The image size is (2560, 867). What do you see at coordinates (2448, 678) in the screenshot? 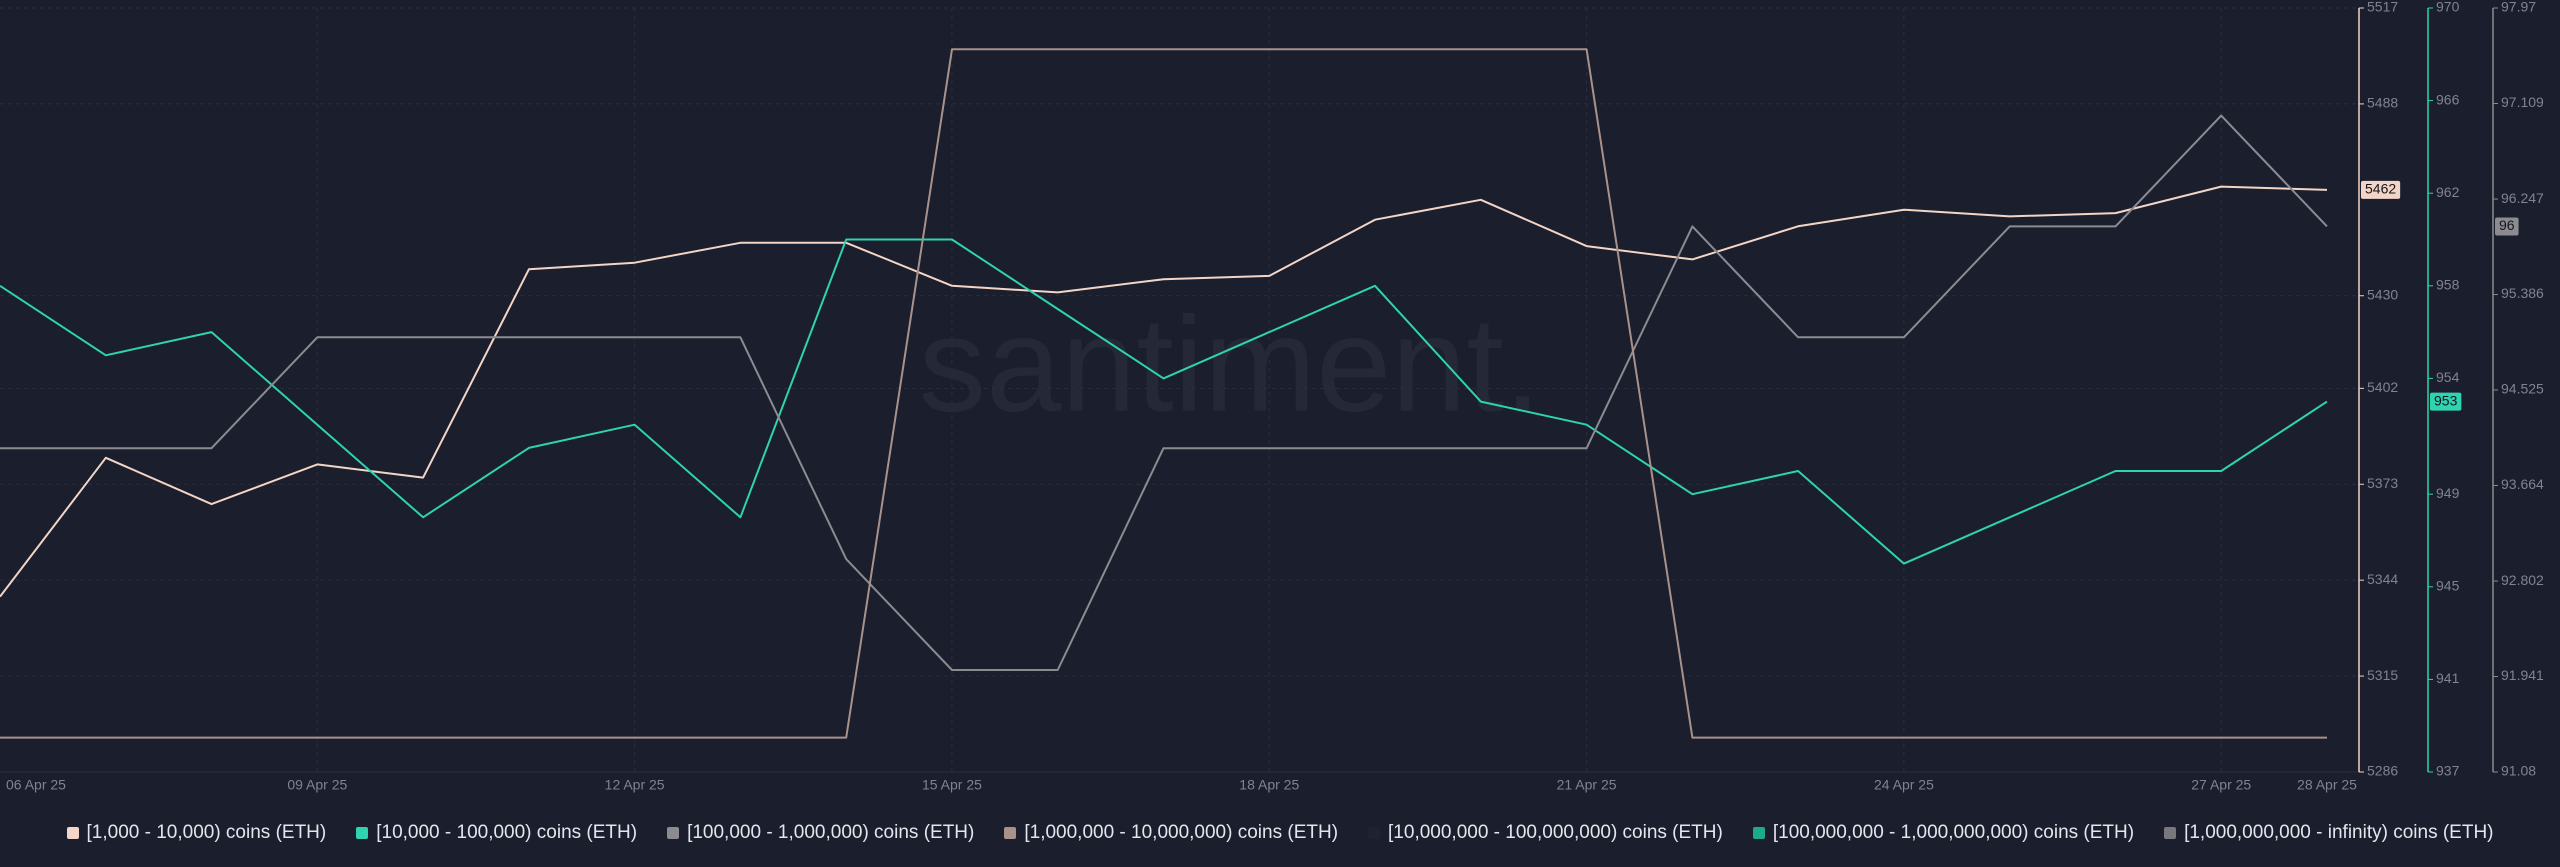
I see `y-tick-label: 941` at bounding box center [2448, 678].